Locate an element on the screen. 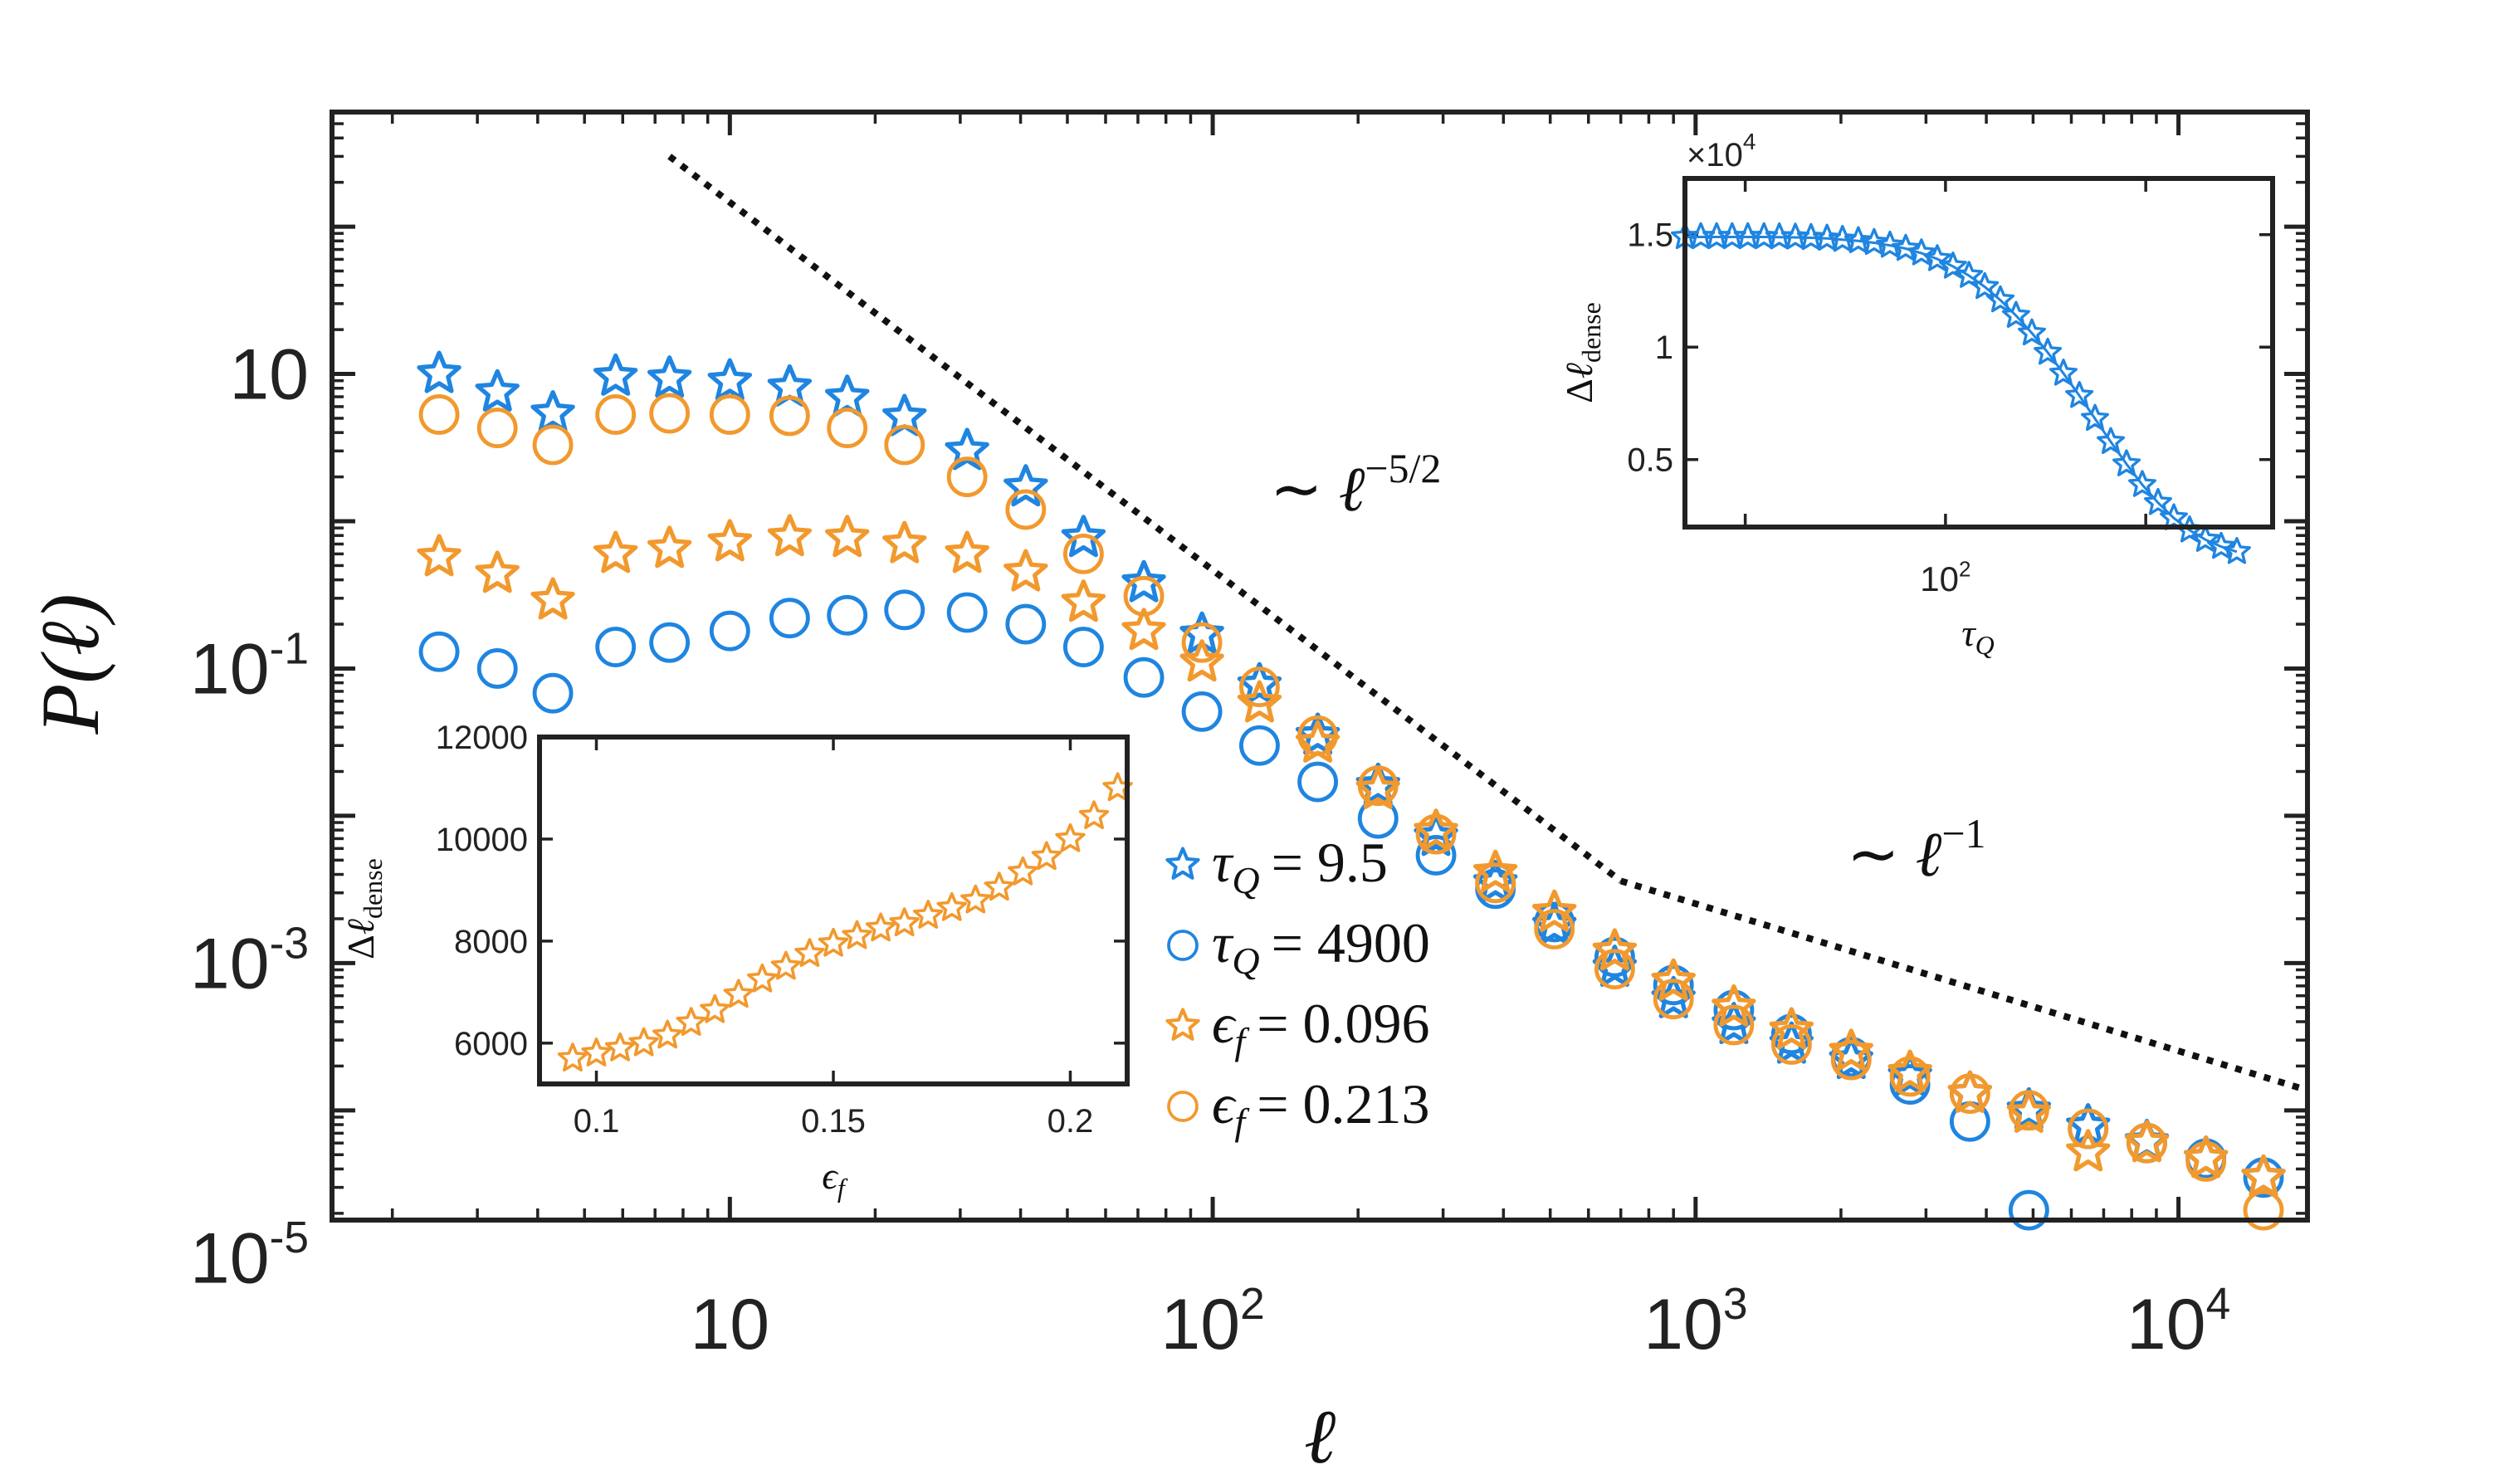 This screenshot has width=2510, height=1484. main-y-tick-labels: 10 10-1 10-3 10-5 is located at coordinates (250, 817).